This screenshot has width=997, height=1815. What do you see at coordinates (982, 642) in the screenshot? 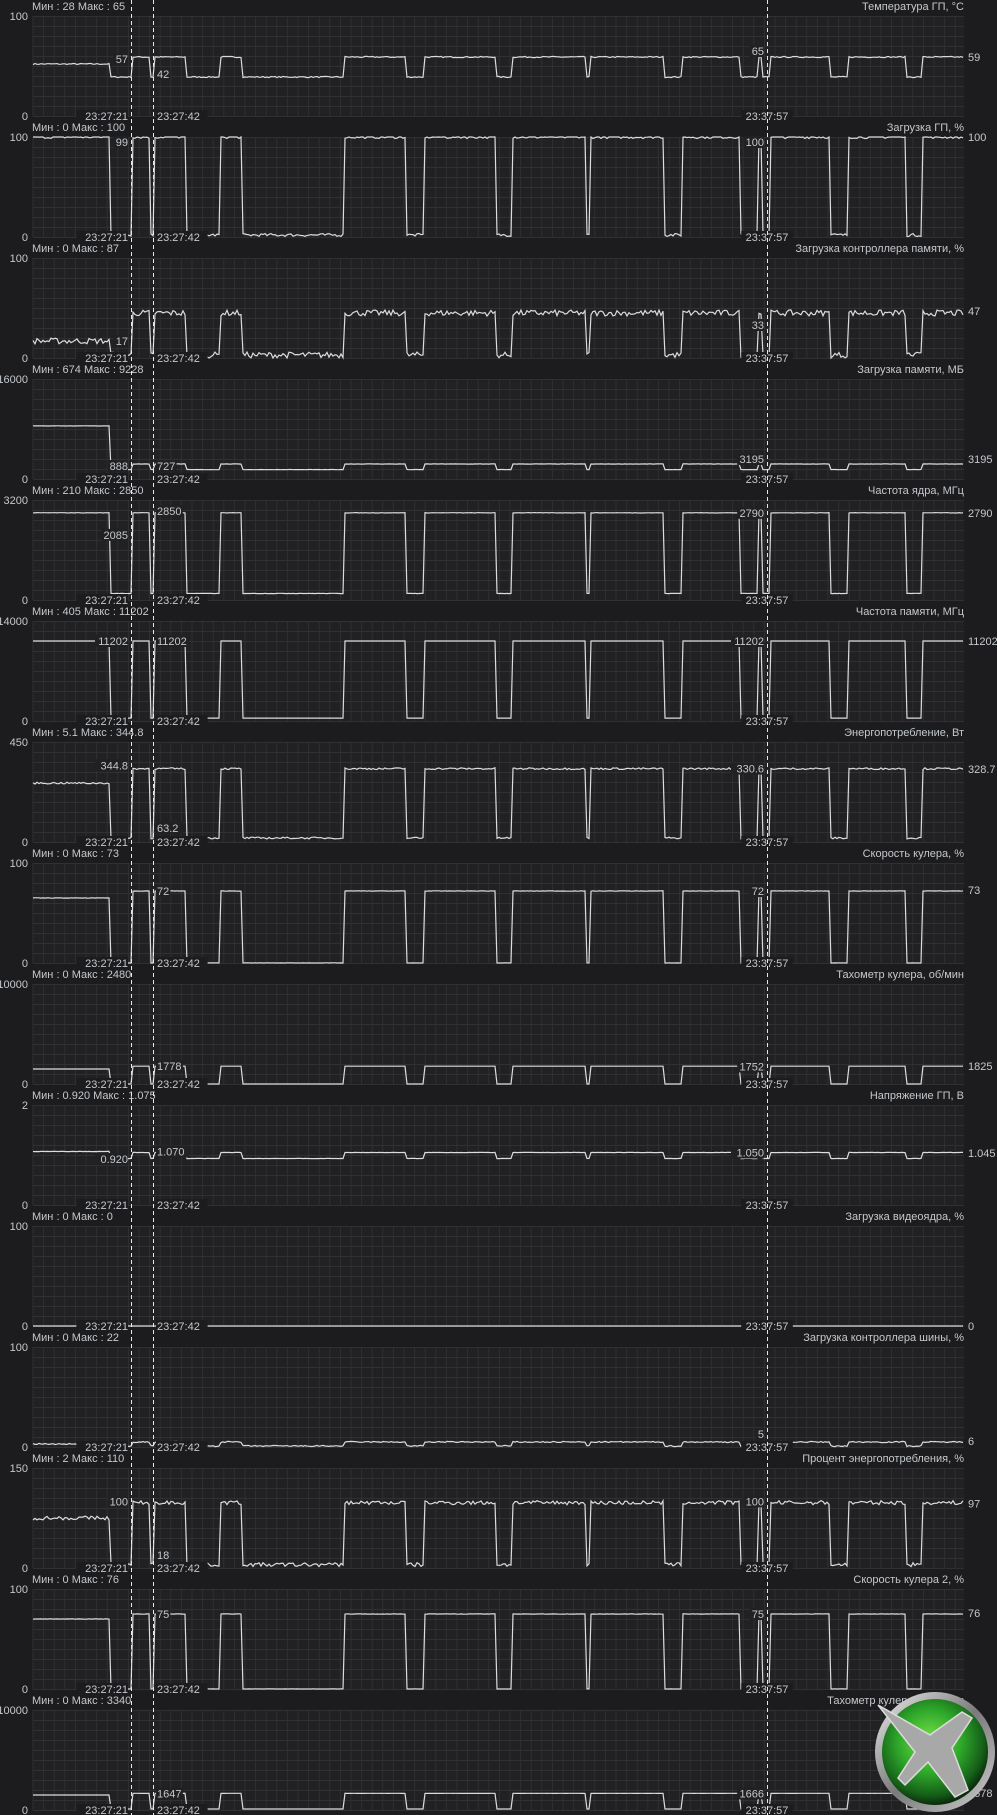
I see `current-value-label: 11202` at bounding box center [982, 642].